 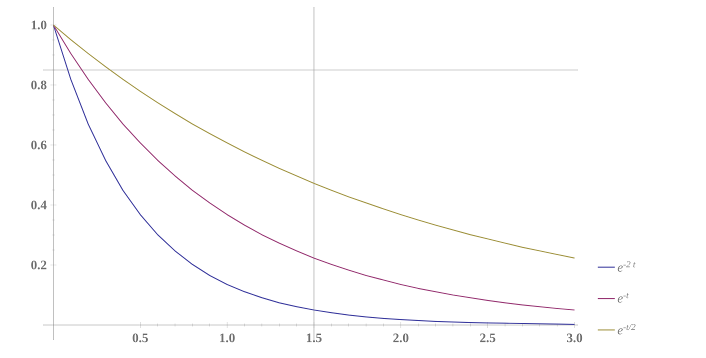 What do you see at coordinates (39, 205) in the screenshot?
I see `y-tick-label: 0.4` at bounding box center [39, 205].